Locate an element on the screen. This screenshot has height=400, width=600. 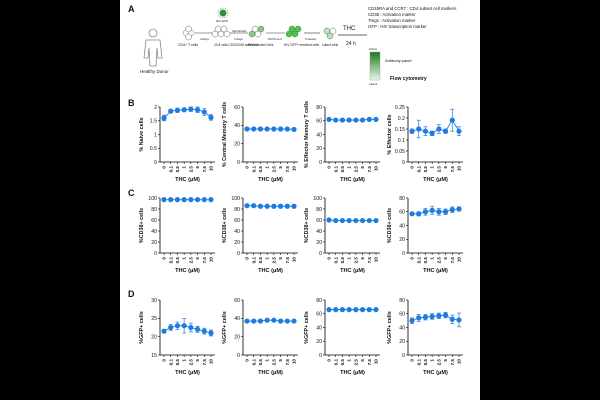
panel-label-a: A is located at coordinates (131, 9).